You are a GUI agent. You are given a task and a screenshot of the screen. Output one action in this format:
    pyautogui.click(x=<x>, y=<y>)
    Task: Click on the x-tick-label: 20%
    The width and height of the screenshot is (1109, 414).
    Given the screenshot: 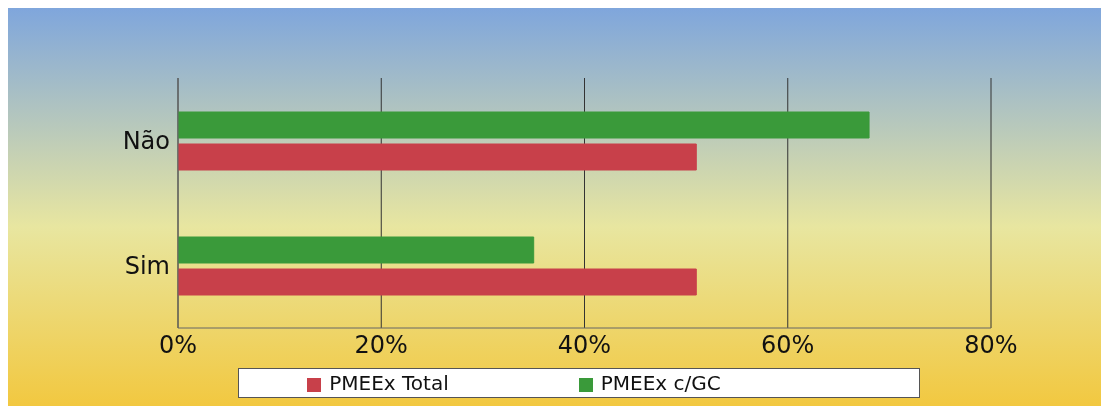 What is the action you would take?
    pyautogui.click(x=381, y=345)
    